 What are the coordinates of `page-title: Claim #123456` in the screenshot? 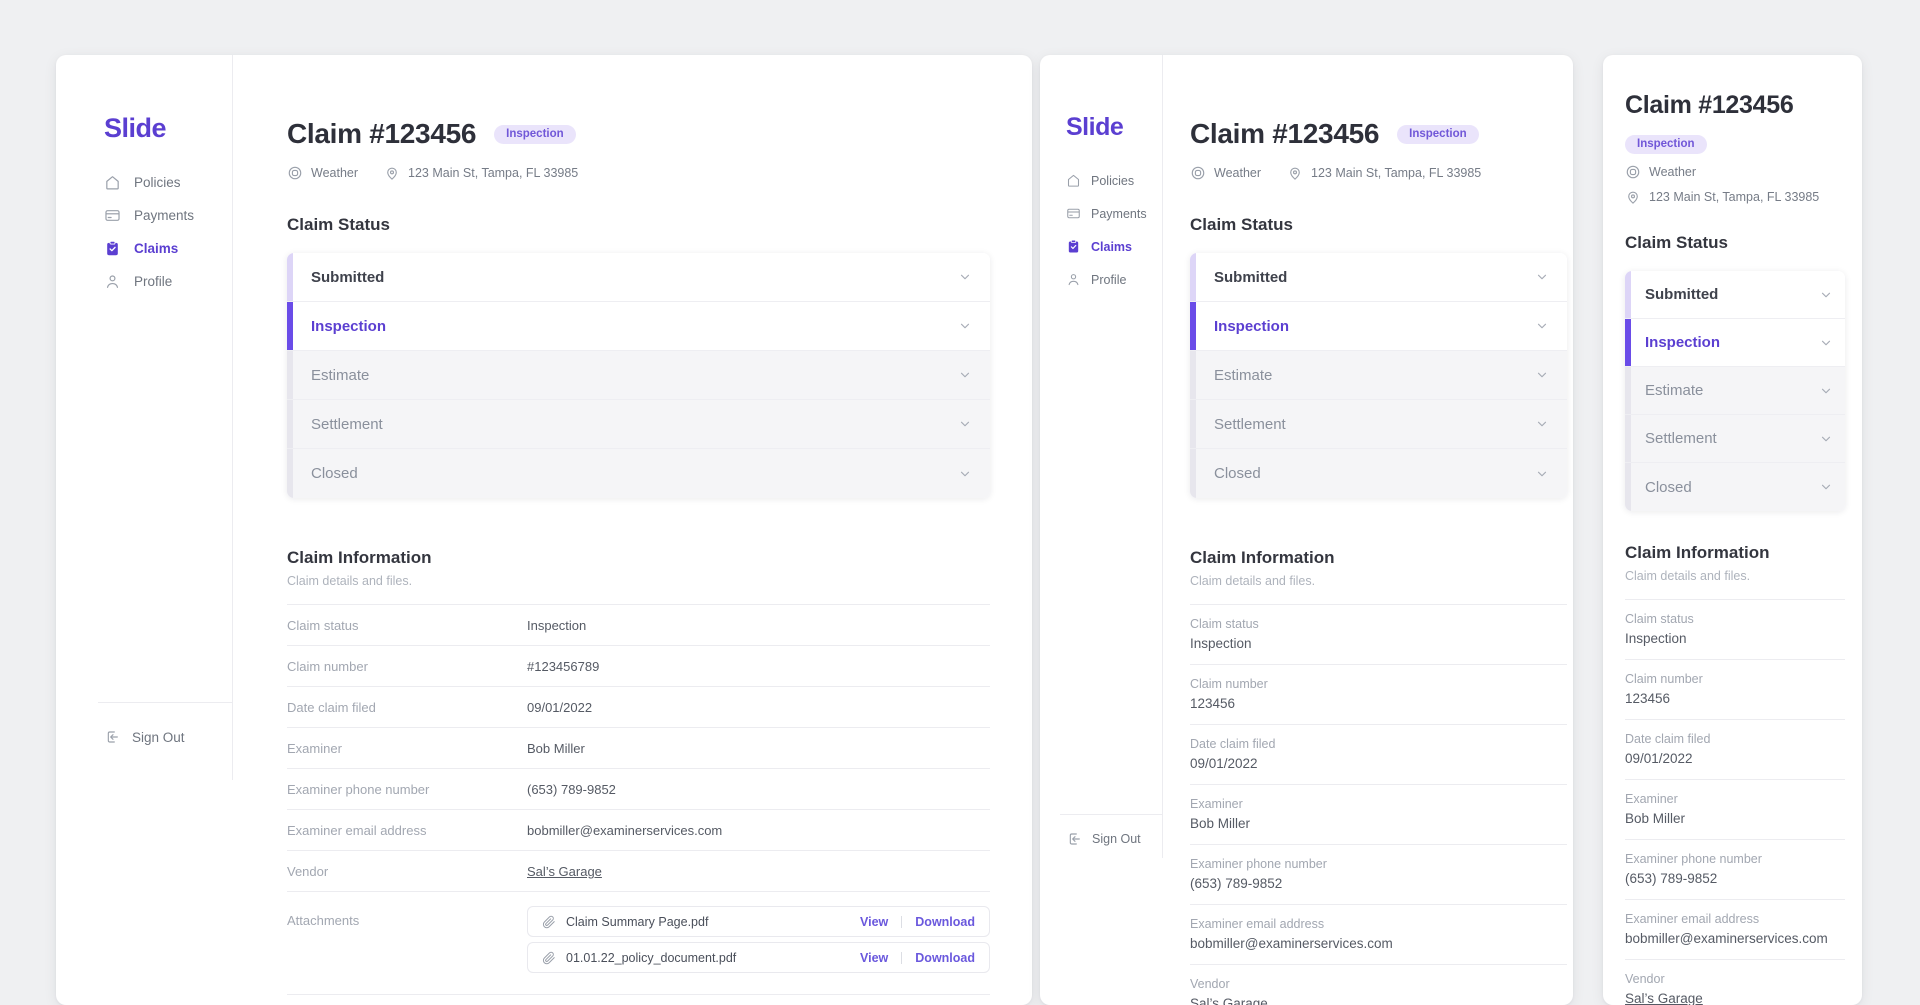 It's located at (1709, 105).